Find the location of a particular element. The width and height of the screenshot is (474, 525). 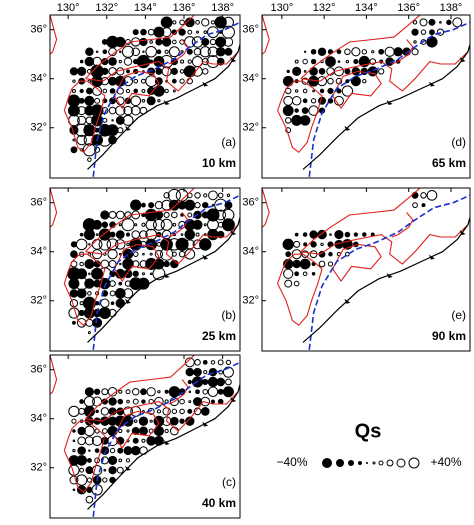

panel-depth: 90 km is located at coordinates (449, 336).